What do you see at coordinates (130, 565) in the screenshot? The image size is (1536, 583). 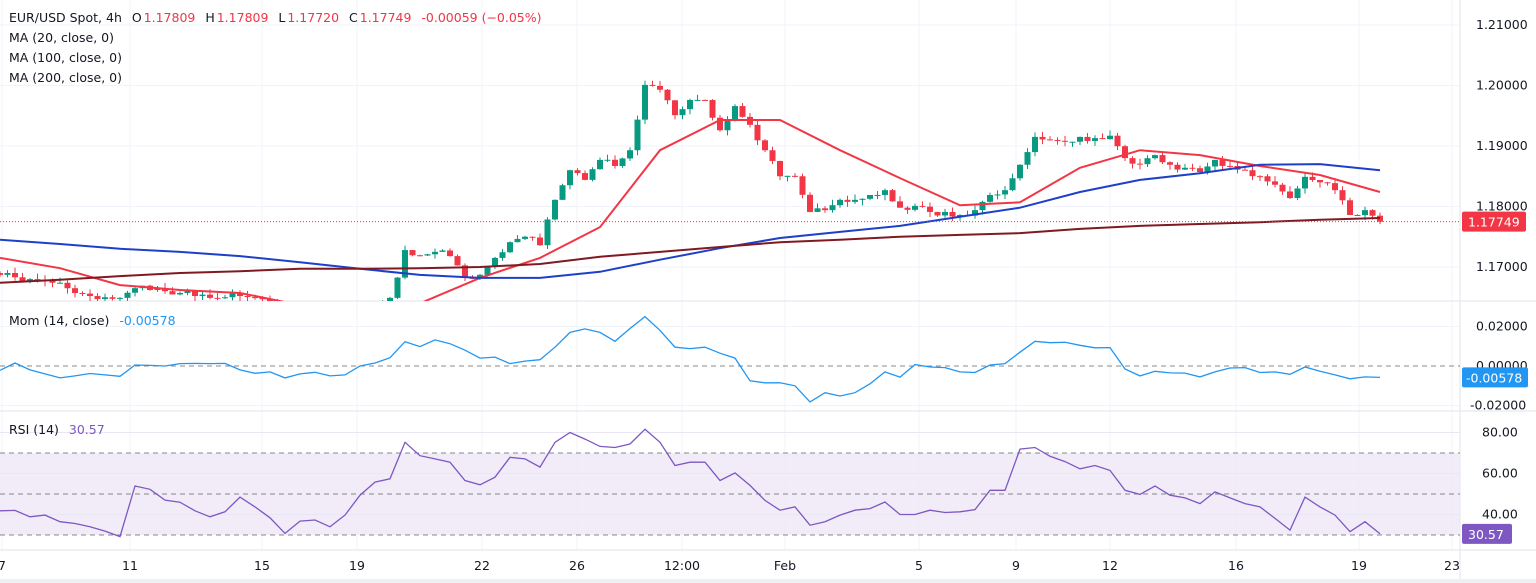 I see `time-axis-label: 11` at bounding box center [130, 565].